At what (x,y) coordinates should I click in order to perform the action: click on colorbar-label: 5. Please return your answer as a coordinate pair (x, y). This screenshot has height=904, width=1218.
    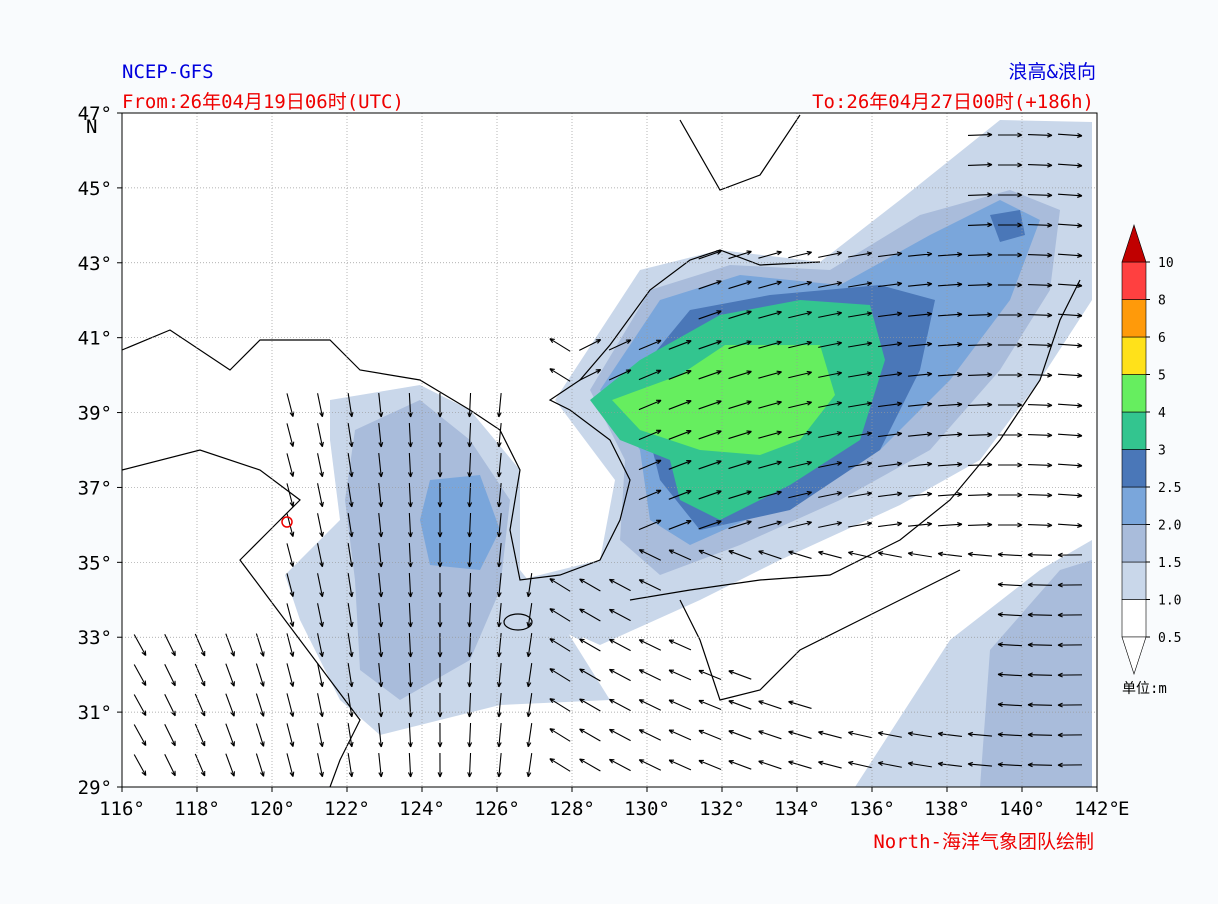
    Looking at the image, I should click on (1162, 376).